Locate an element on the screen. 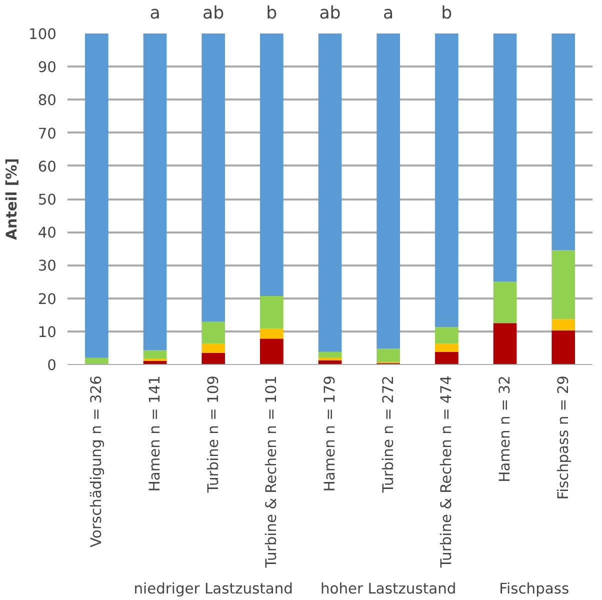 This screenshot has height=600, width=602. text: hoher Lastzustand is located at coordinates (388, 589).